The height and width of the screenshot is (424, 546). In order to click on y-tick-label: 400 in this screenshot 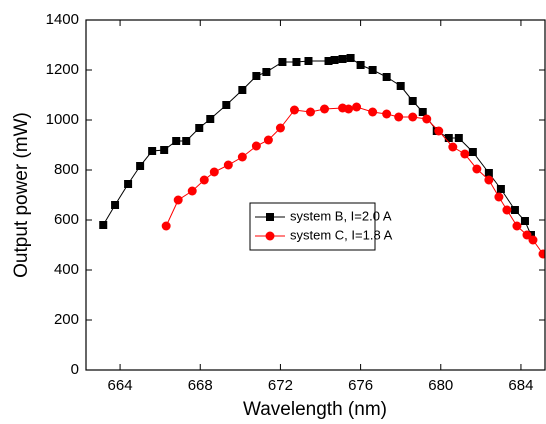, I will do `click(66, 269)`.